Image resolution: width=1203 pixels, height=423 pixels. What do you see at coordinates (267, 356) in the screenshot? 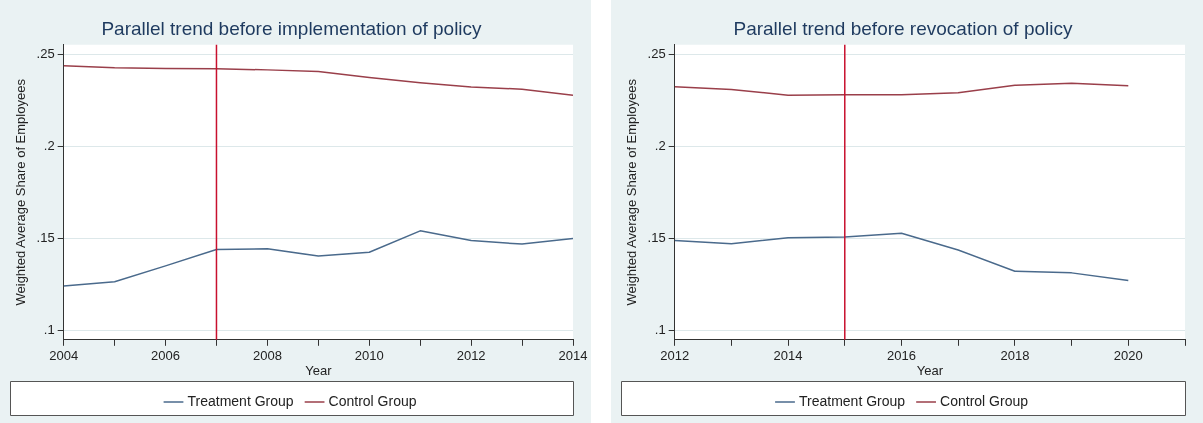
I see `x-tick-label: 2008` at bounding box center [267, 356].